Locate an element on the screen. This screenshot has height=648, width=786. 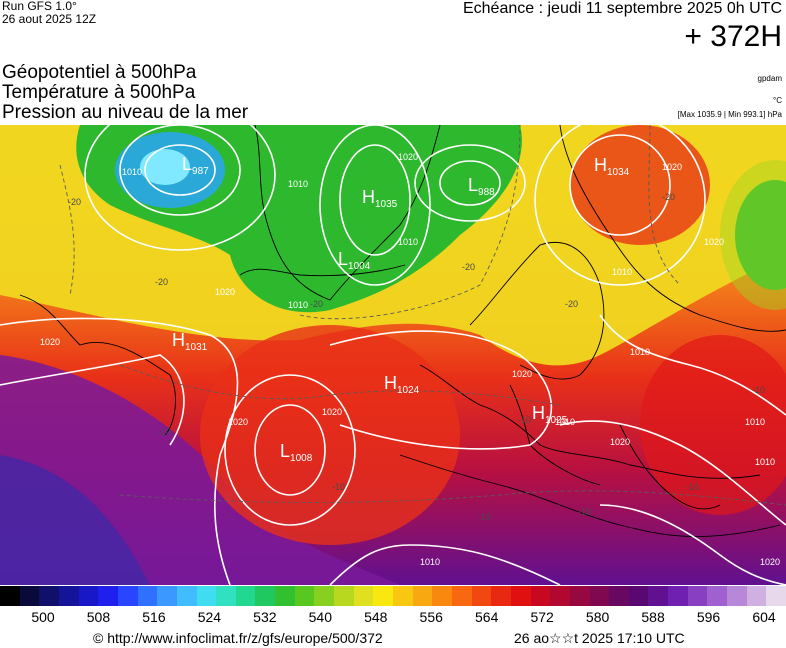
lead-time: + 372H is located at coordinates (733, 36).